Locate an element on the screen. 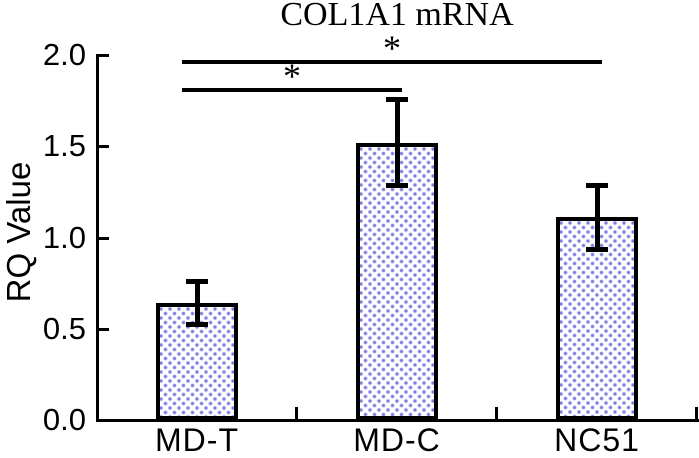 The height and width of the screenshot is (458, 699). y-tick-label: 1.0 is located at coordinates (64, 237).